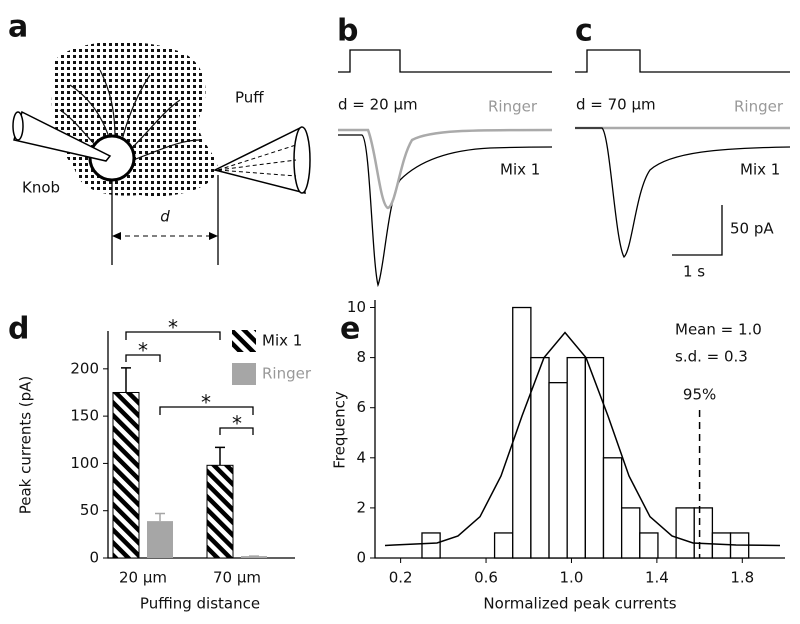  What do you see at coordinates (340, 430) in the screenshot?
I see `y-axis-label: Frequency` at bounding box center [340, 430].